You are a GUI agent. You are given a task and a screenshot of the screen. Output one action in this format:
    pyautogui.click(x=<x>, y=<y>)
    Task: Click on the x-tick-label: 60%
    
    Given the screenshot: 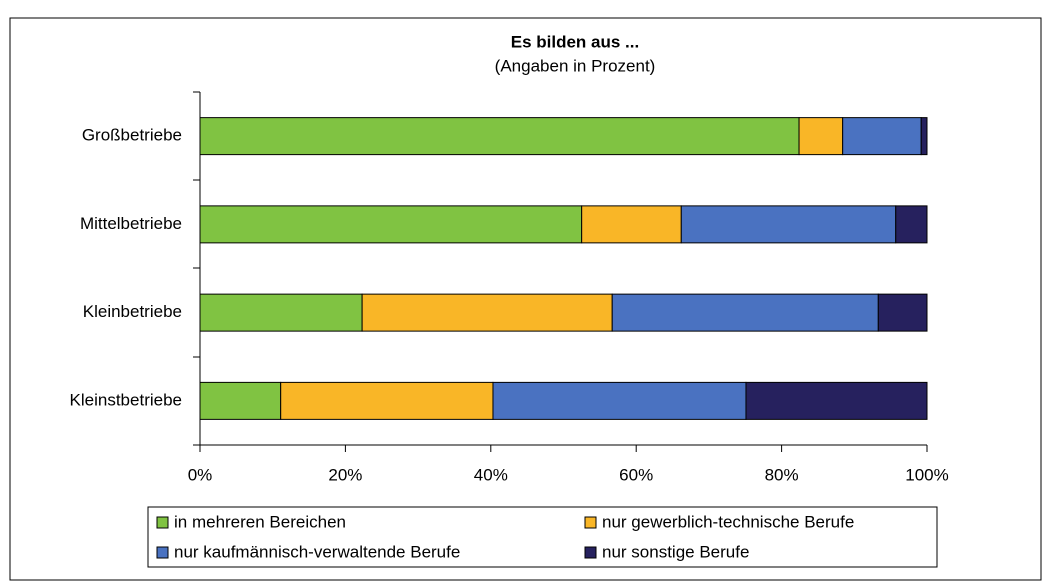 What is the action you would take?
    pyautogui.click(x=636, y=474)
    